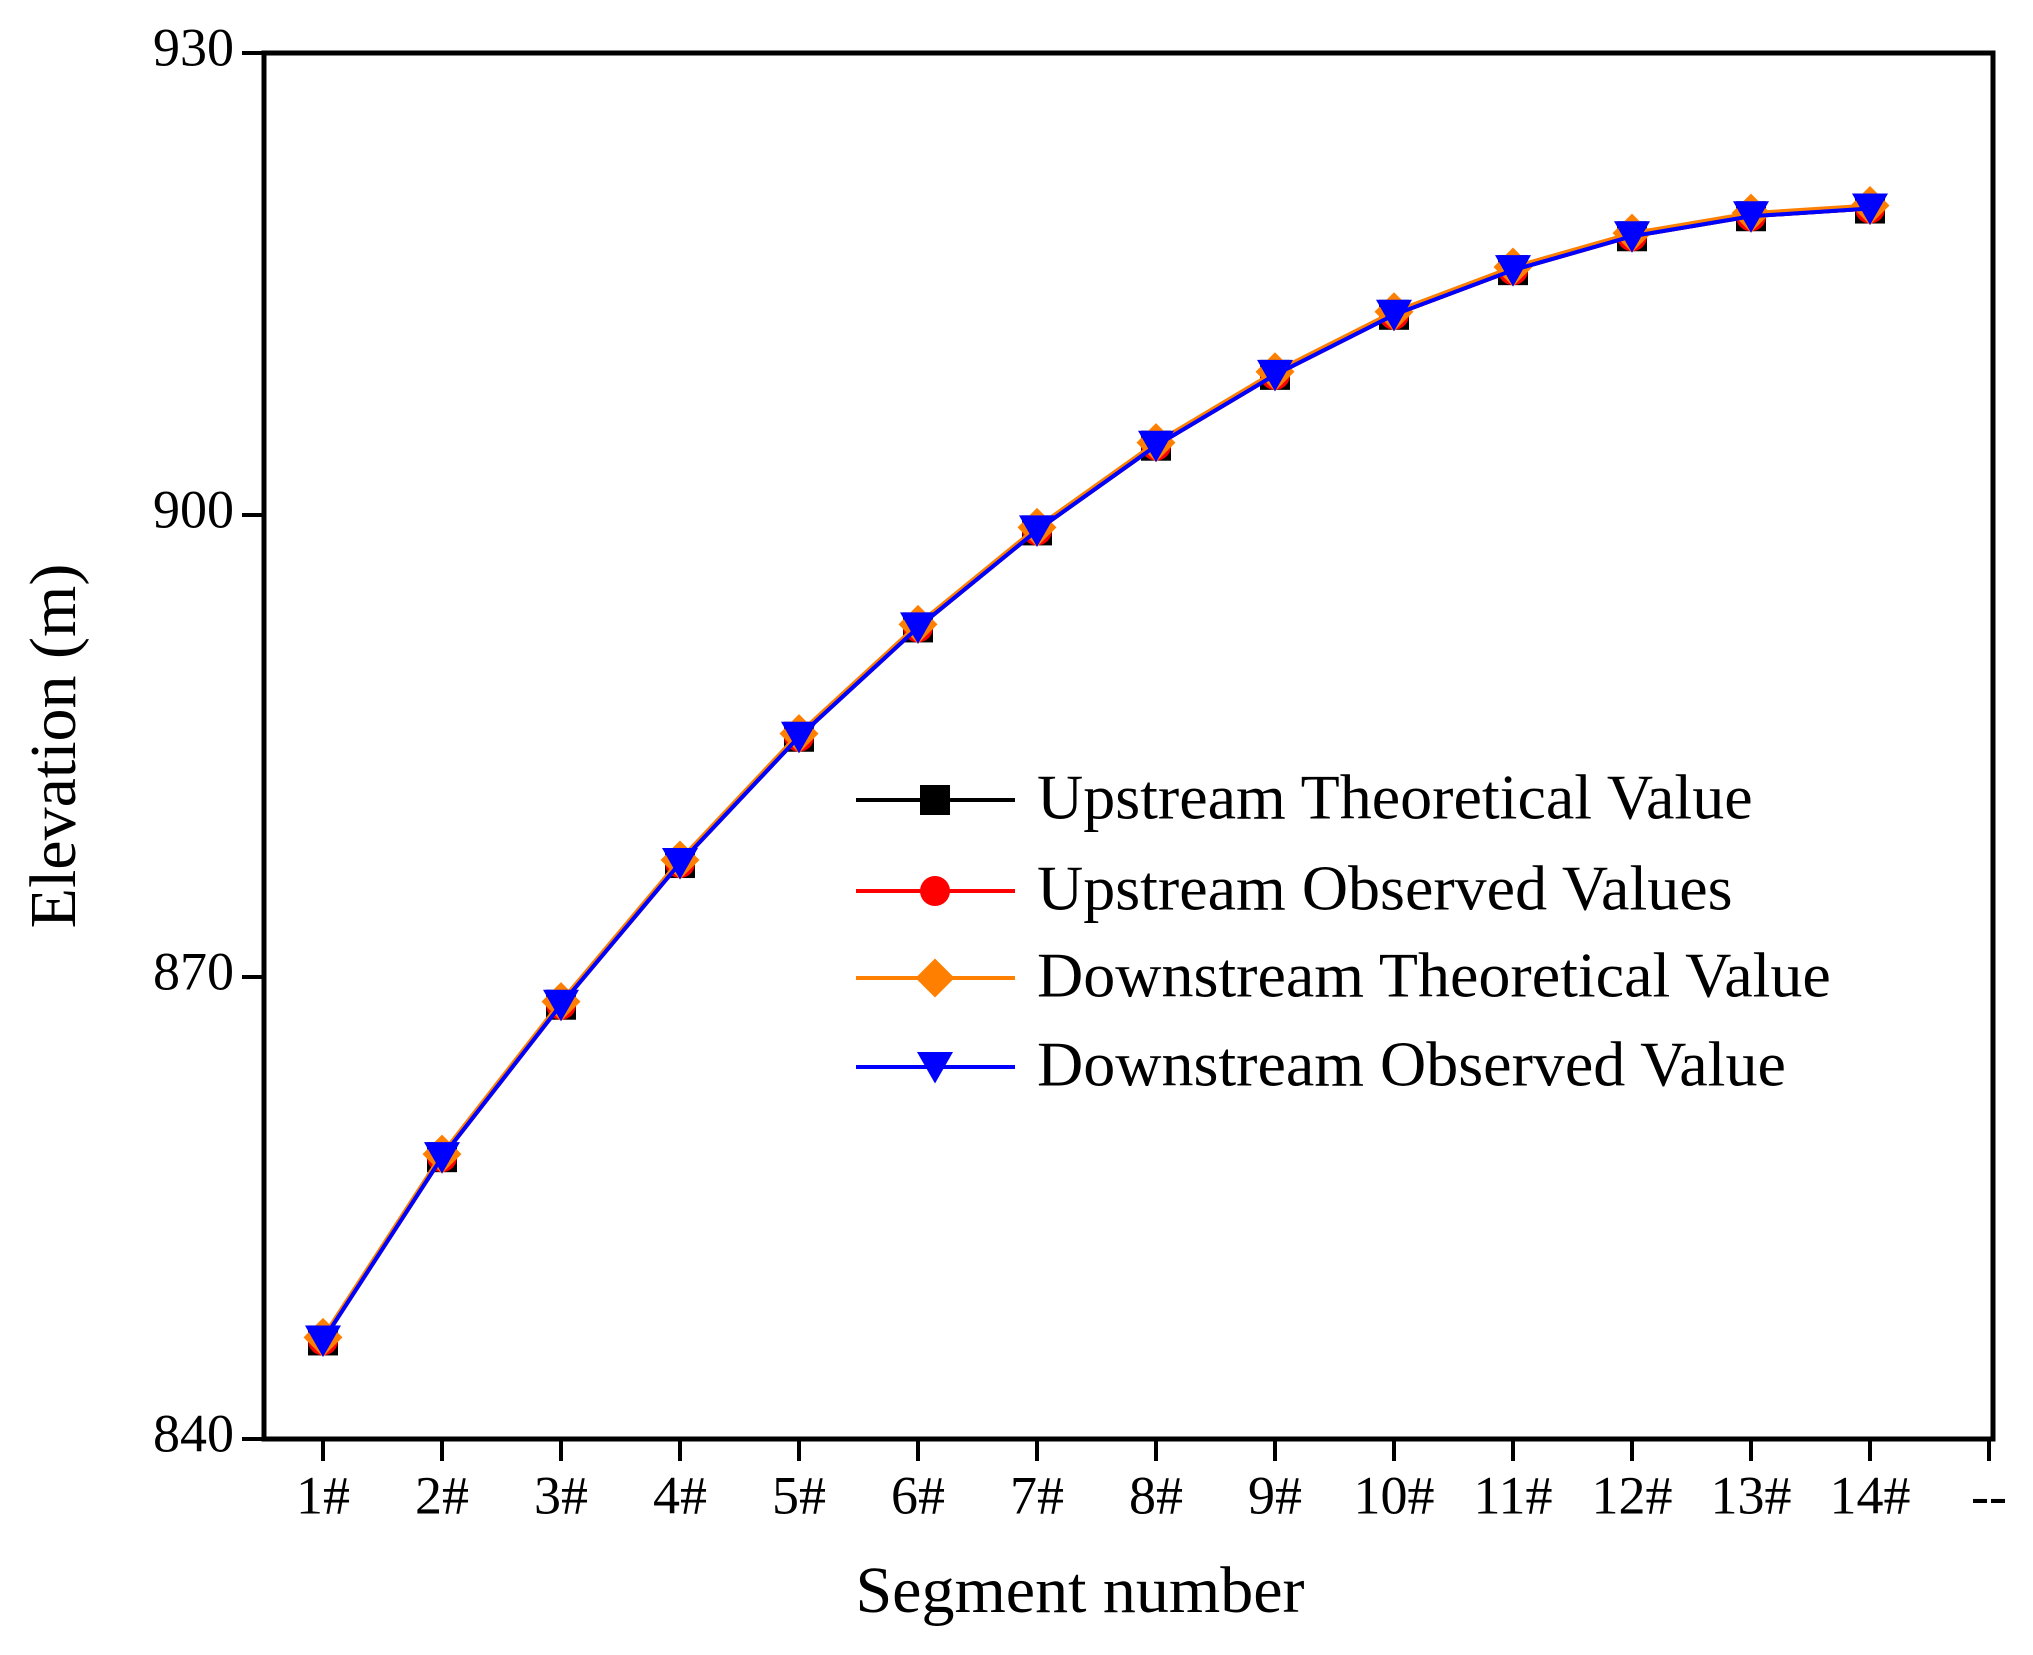 Image resolution: width=2033 pixels, height=1655 pixels. I want to click on x-tick-label: 13#, so click(1751, 1495).